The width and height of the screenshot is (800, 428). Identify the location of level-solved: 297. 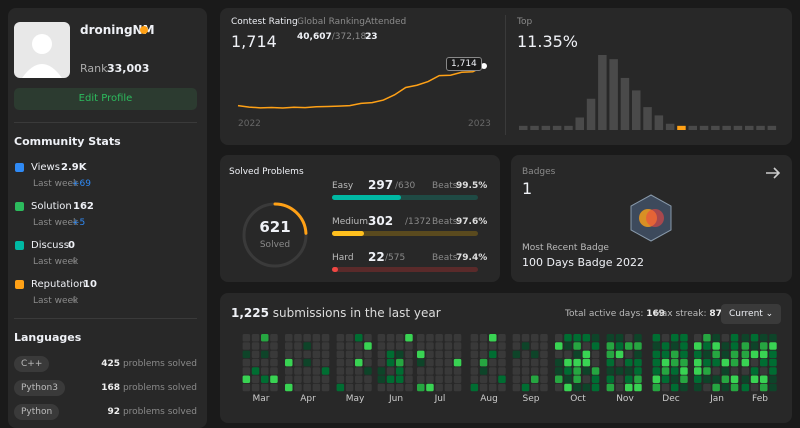
(381, 185).